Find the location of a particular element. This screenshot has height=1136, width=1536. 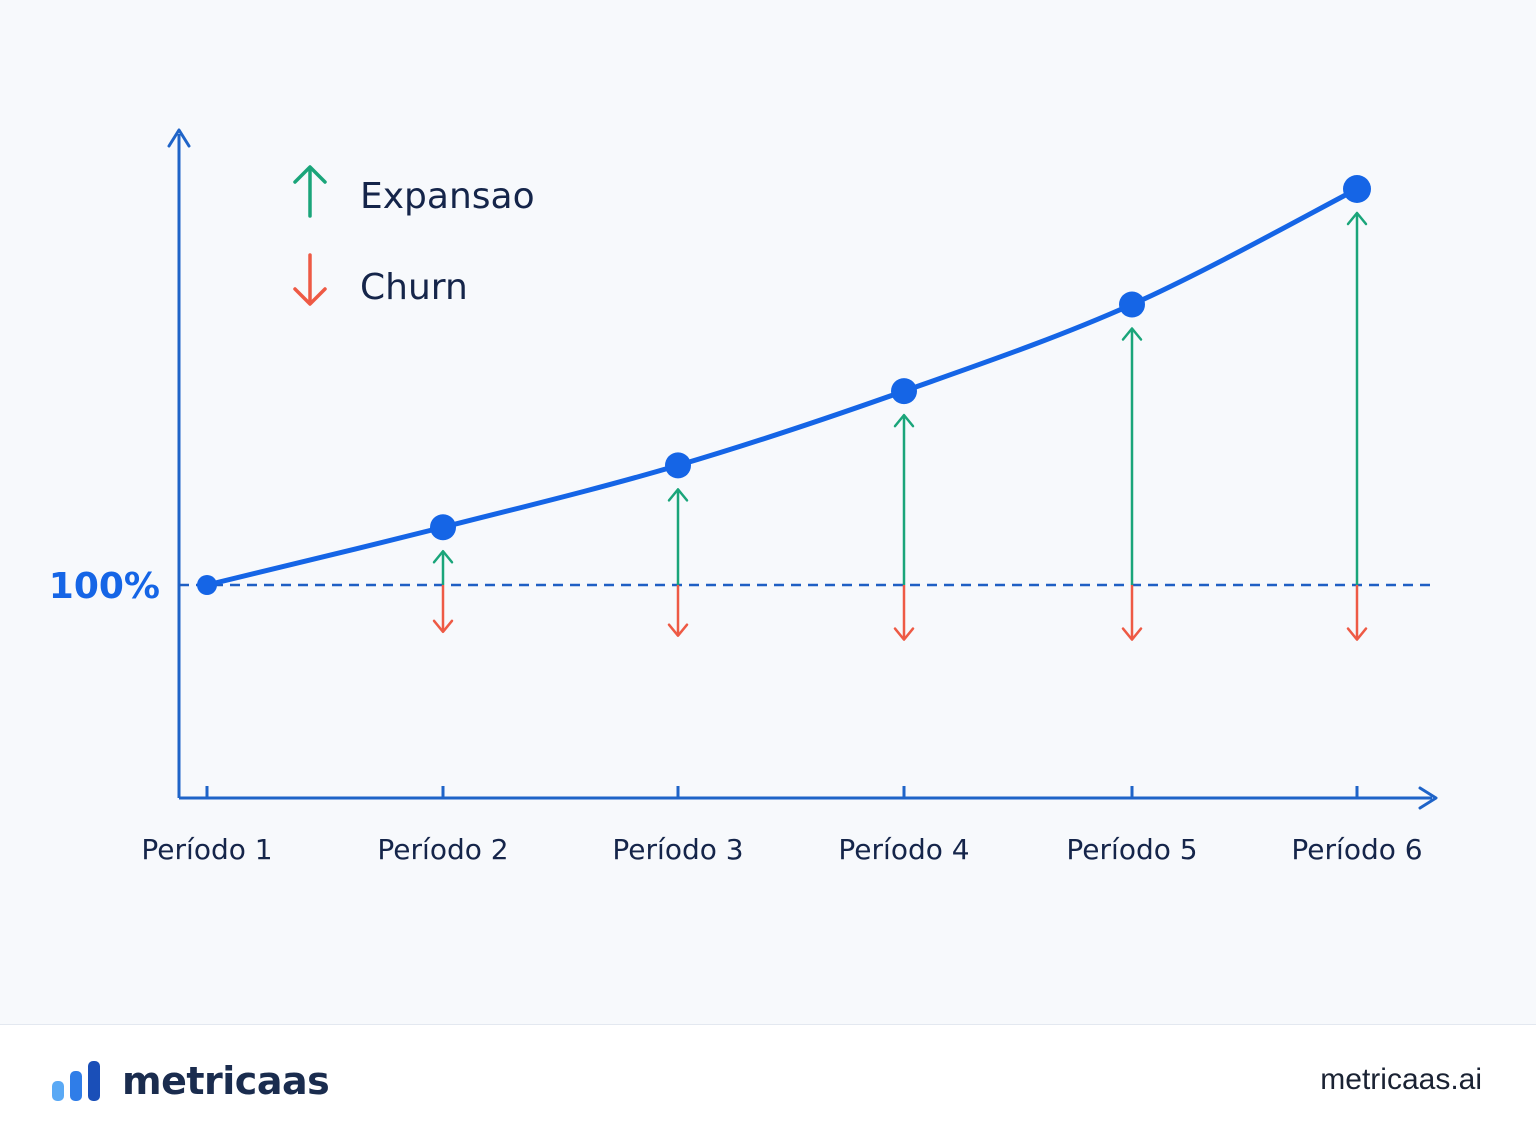

bar-chart-logo-icon is located at coordinates (76, 1081).